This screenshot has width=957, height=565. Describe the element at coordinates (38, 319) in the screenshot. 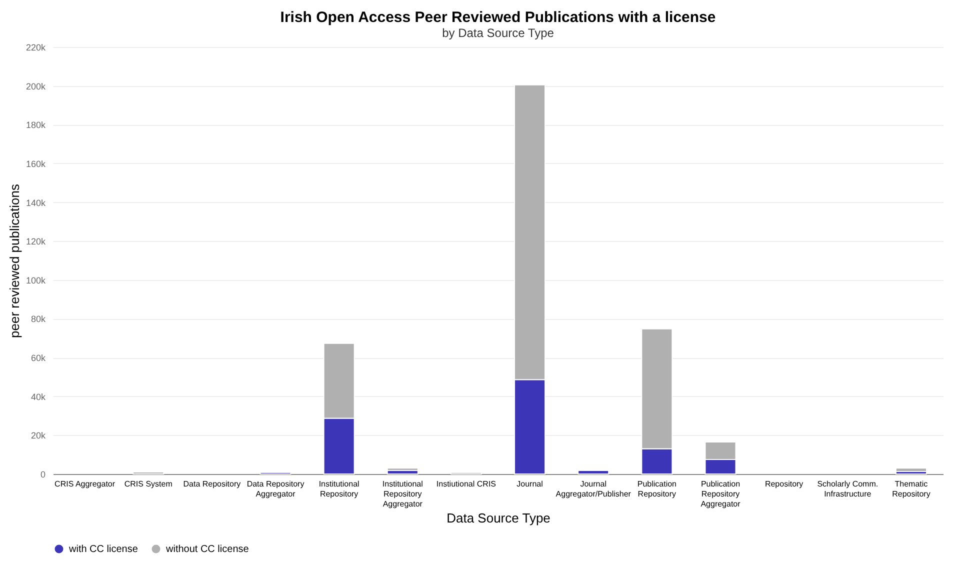

I see `y-tick-label: 80k` at that location.